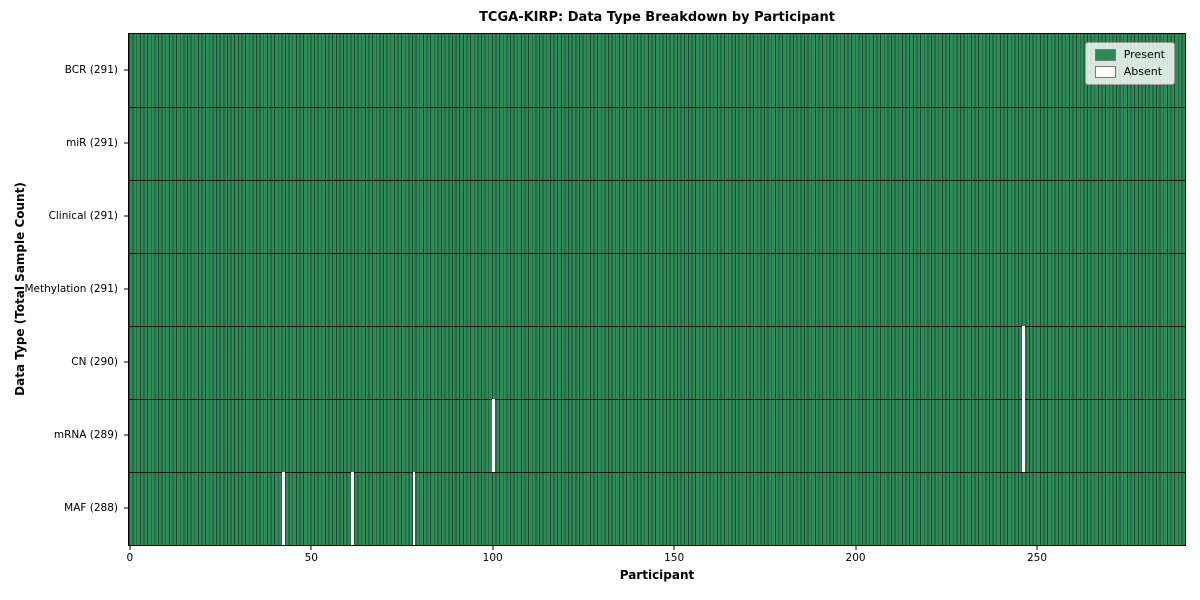 Image resolution: width=1200 pixels, height=600 pixels. I want to click on legend-entry-present: Present, so click(1129, 54).